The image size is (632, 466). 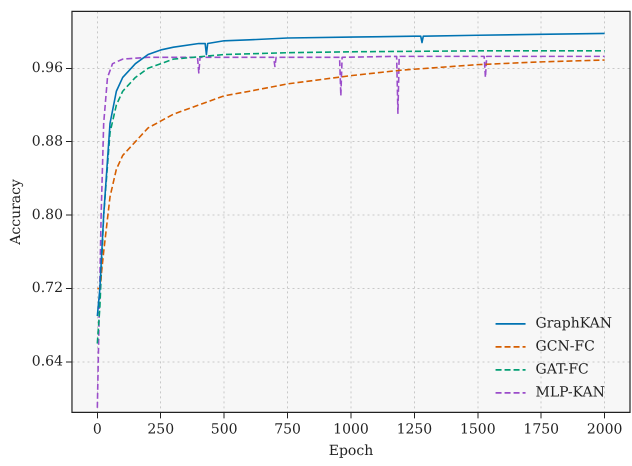 What do you see at coordinates (570, 392) in the screenshot?
I see `legend-label: MLP-KAN` at bounding box center [570, 392].